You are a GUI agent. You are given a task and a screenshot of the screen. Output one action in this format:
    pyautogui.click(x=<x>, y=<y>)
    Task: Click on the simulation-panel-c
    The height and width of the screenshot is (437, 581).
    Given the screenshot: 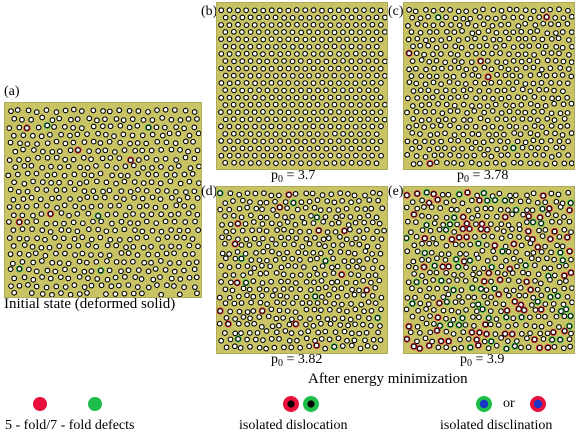 What is the action you would take?
    pyautogui.click(x=489, y=86)
    